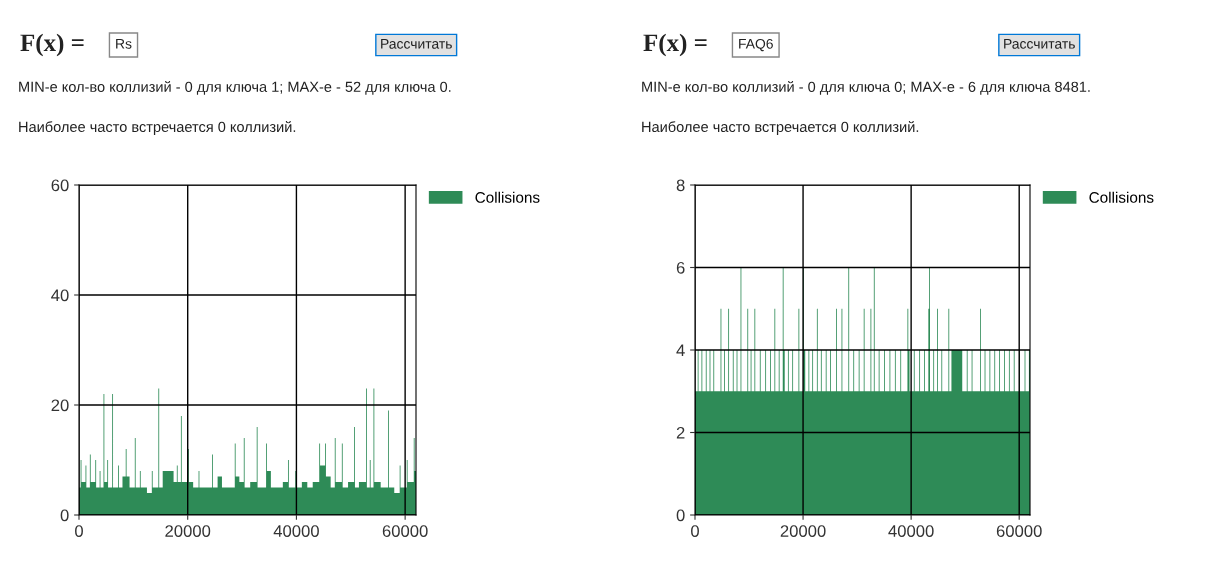 This screenshot has width=1228, height=566. I want to click on y-tick-label: 4, so click(680, 350).